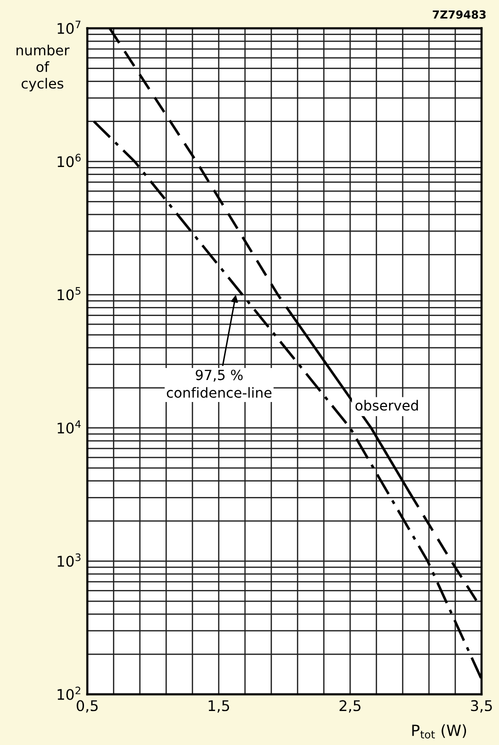 The image size is (499, 745). What do you see at coordinates (386, 405) in the screenshot?
I see `annotation: observed` at bounding box center [386, 405].